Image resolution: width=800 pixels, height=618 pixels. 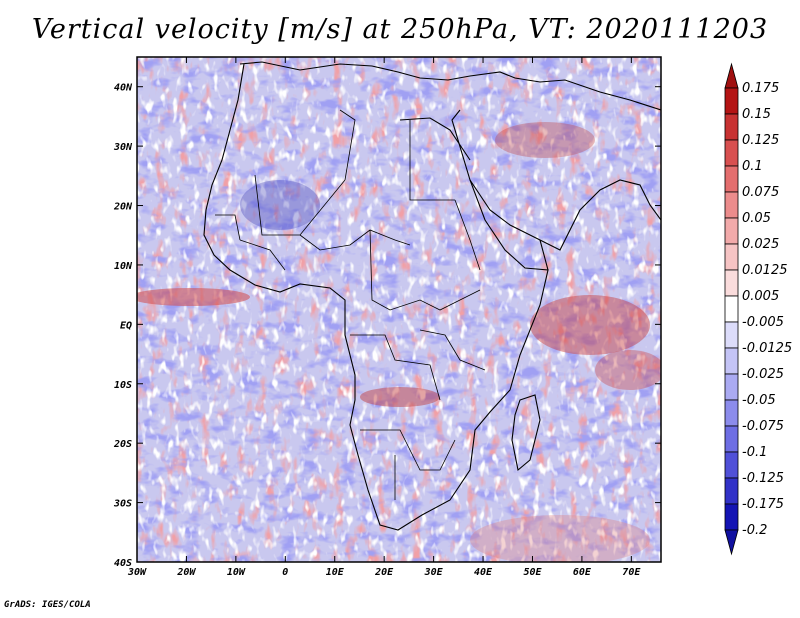 What do you see at coordinates (285, 572) in the screenshot?
I see `lon-label: 0` at bounding box center [285, 572].